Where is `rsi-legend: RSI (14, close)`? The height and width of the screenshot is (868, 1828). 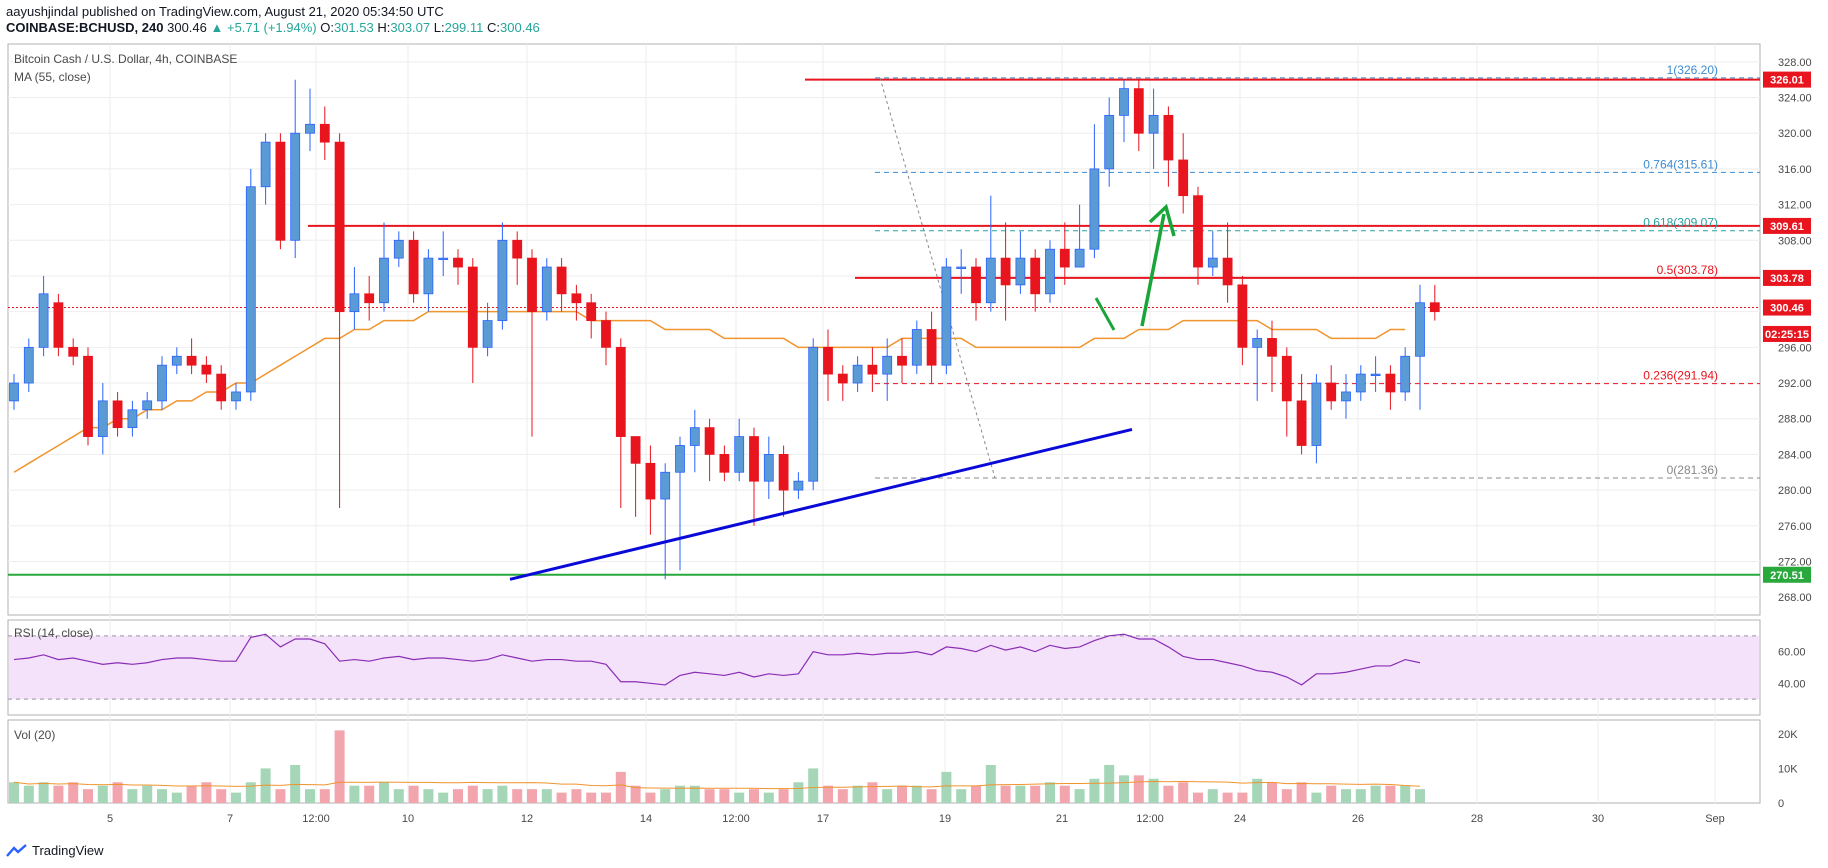 rsi-legend: RSI (14, close) is located at coordinates (54, 633).